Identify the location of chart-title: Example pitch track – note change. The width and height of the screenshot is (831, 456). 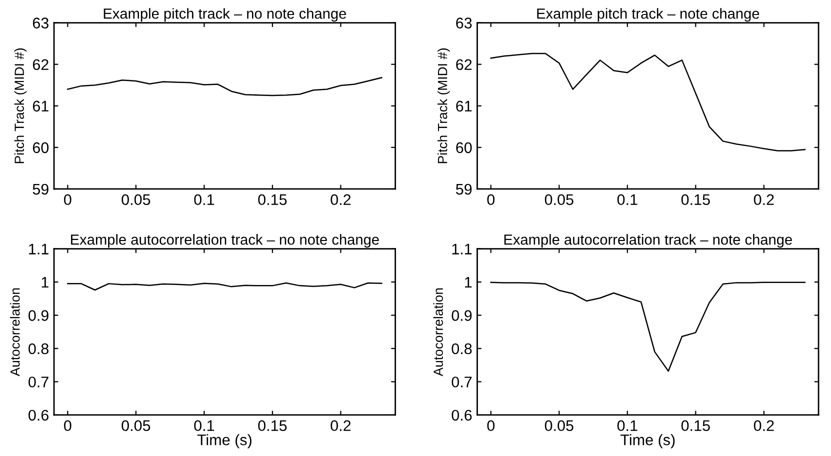
(648, 15).